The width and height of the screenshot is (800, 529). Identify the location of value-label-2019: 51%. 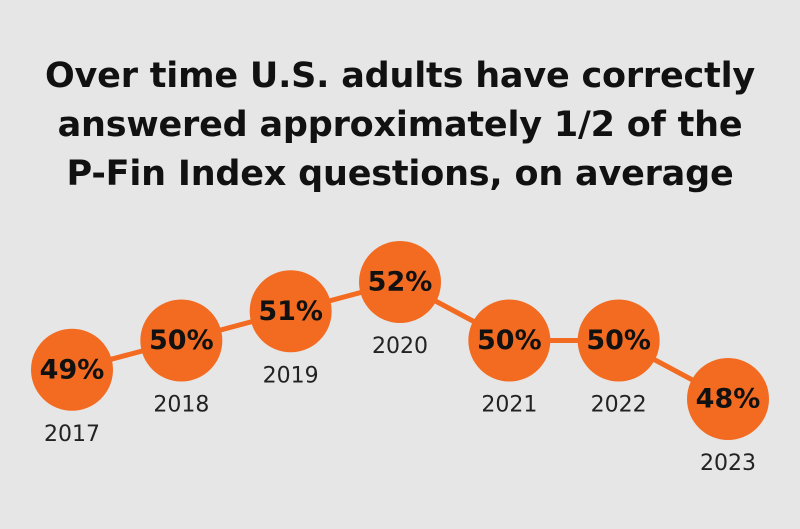
(290, 311).